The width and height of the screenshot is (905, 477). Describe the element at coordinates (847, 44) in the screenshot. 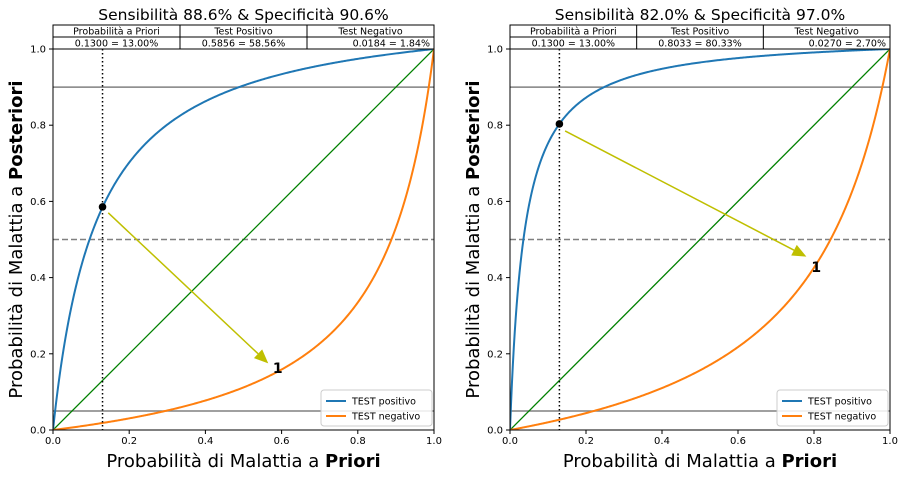

I see `table-value-cell: 0.0270 = 2.70%` at that location.